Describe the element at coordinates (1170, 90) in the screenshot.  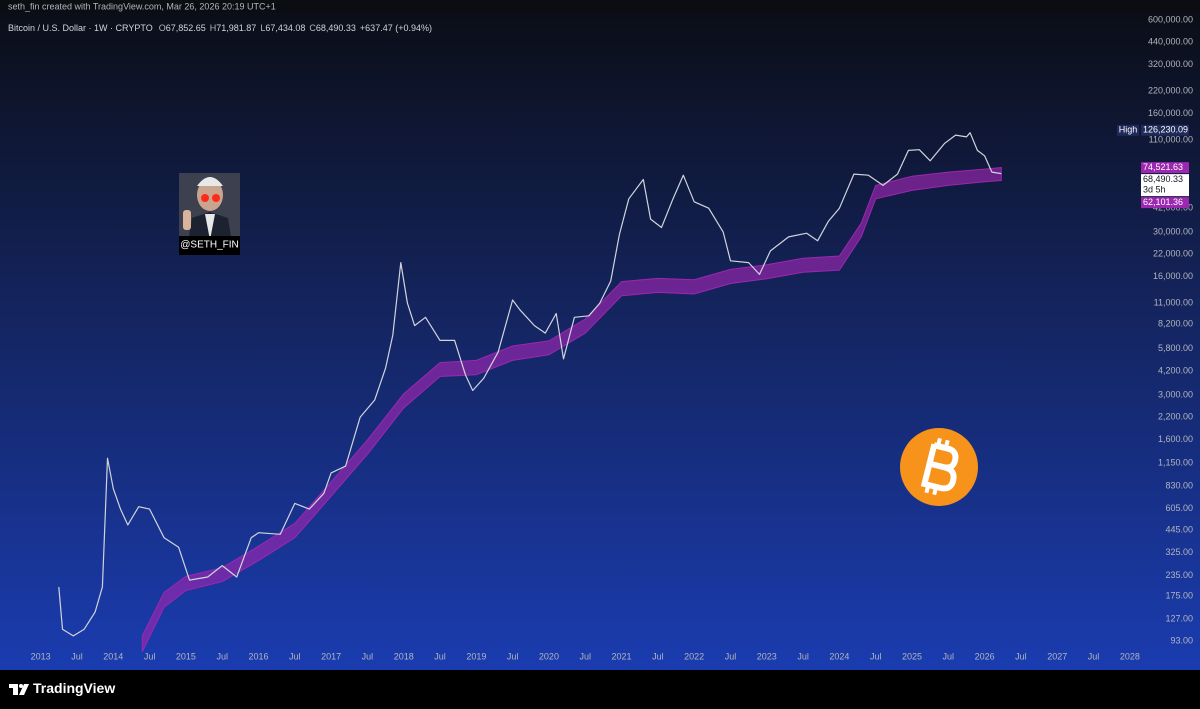
I see `y-tick-label: 220,000.00` at that location.